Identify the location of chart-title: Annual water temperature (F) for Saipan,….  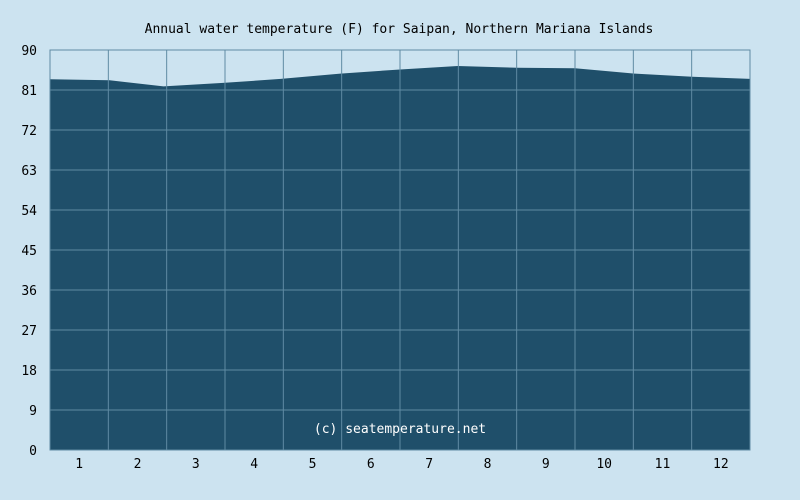
(399, 29).